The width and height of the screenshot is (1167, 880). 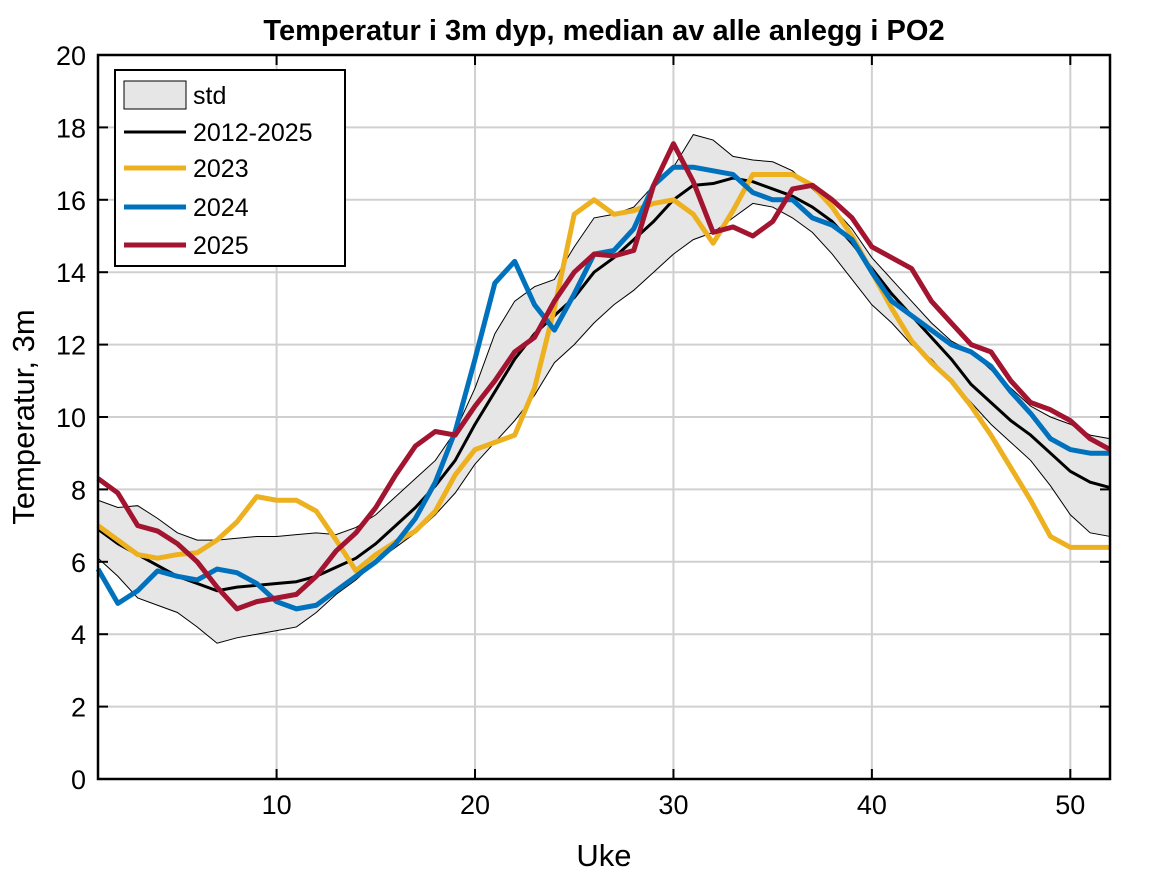 What do you see at coordinates (71, 56) in the screenshot?
I see `y-tick-label: 20` at bounding box center [71, 56].